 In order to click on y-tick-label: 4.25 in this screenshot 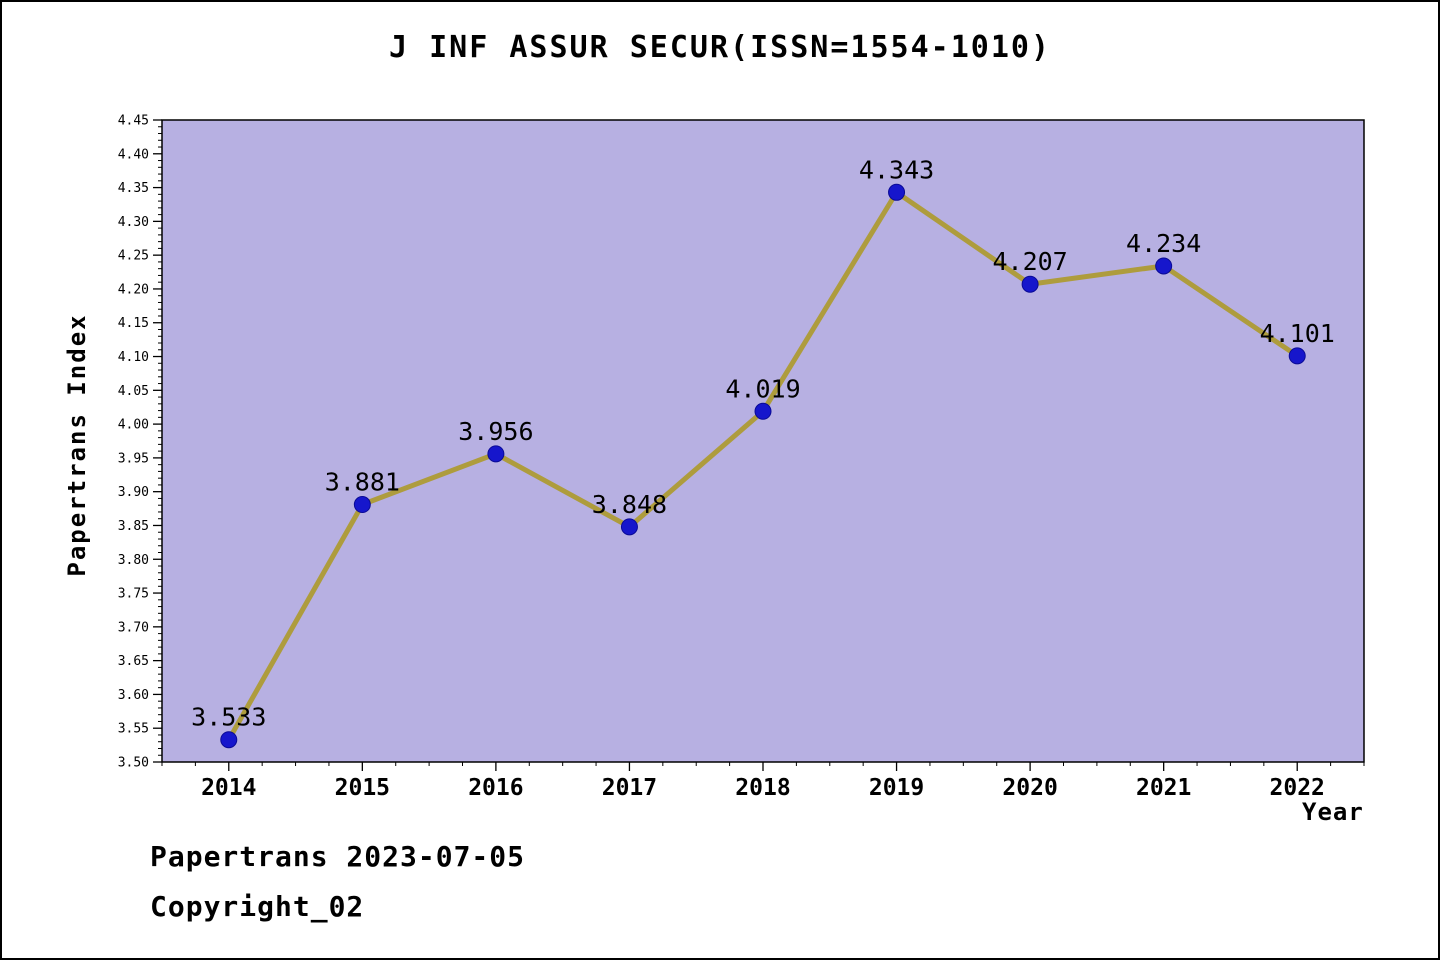, I will do `click(133, 256)`.